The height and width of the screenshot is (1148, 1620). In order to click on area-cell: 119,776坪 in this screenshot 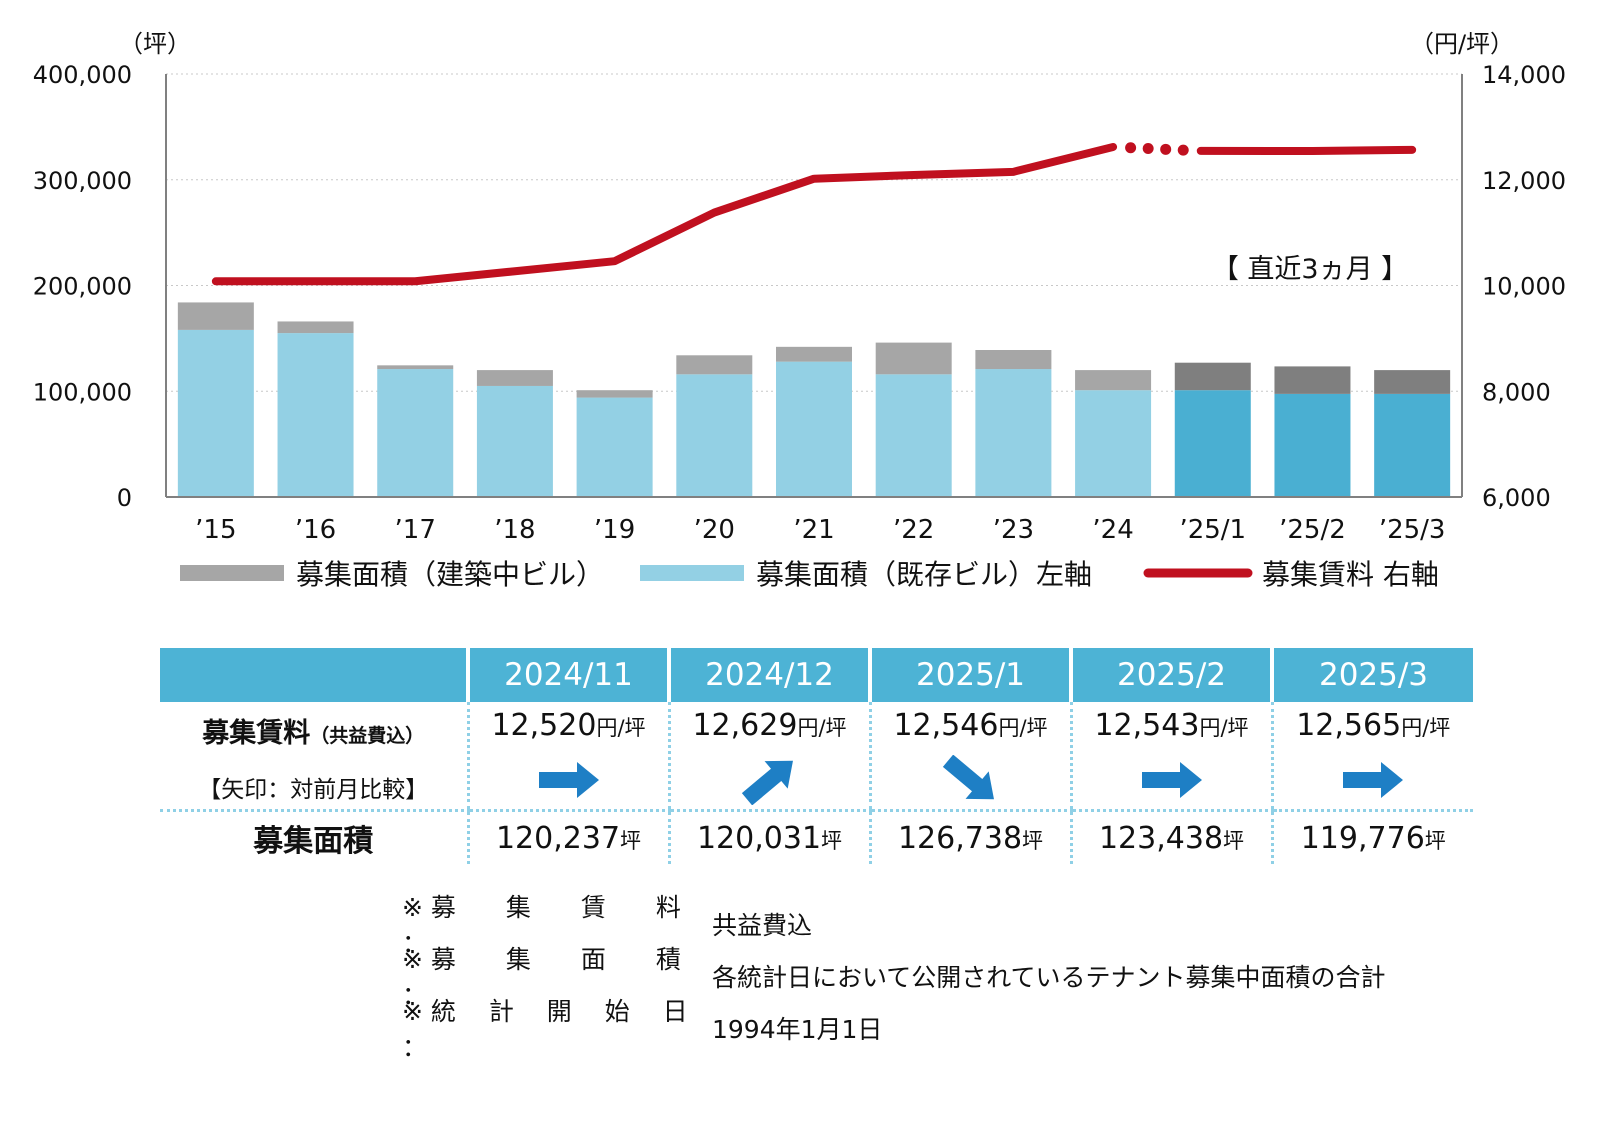, I will do `click(1371, 837)`.